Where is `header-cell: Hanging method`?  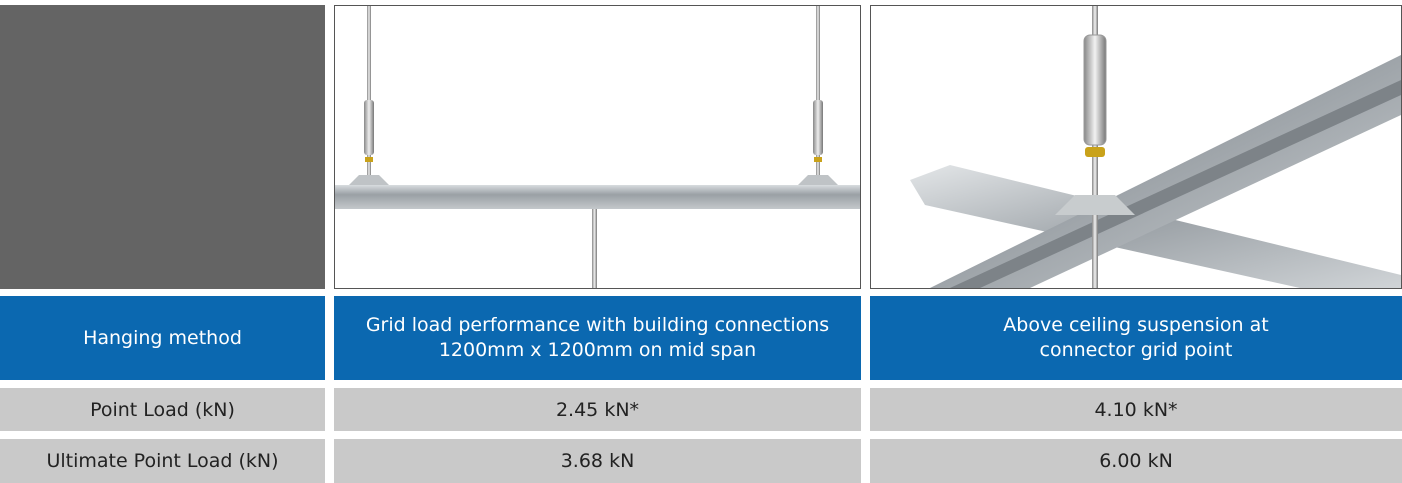 header-cell: Hanging method is located at coordinates (162, 338).